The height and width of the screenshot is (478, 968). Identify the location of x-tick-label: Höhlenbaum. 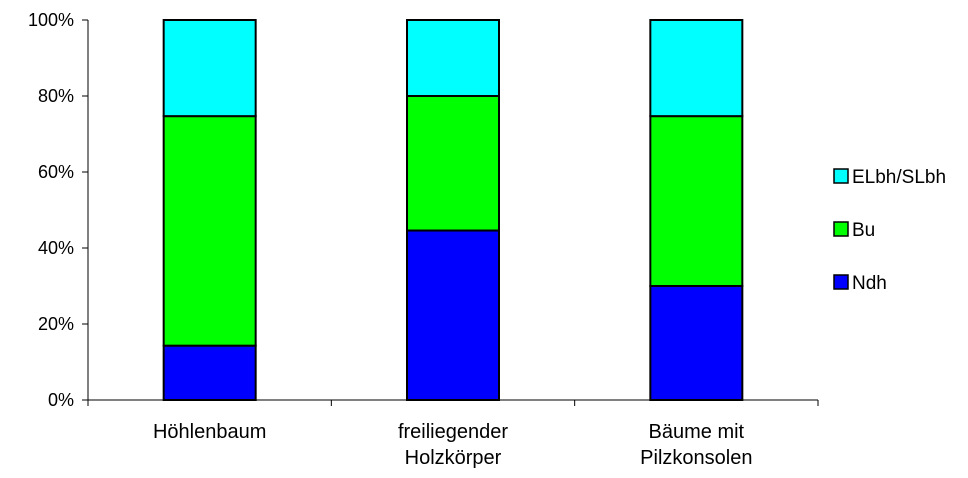
(209, 432).